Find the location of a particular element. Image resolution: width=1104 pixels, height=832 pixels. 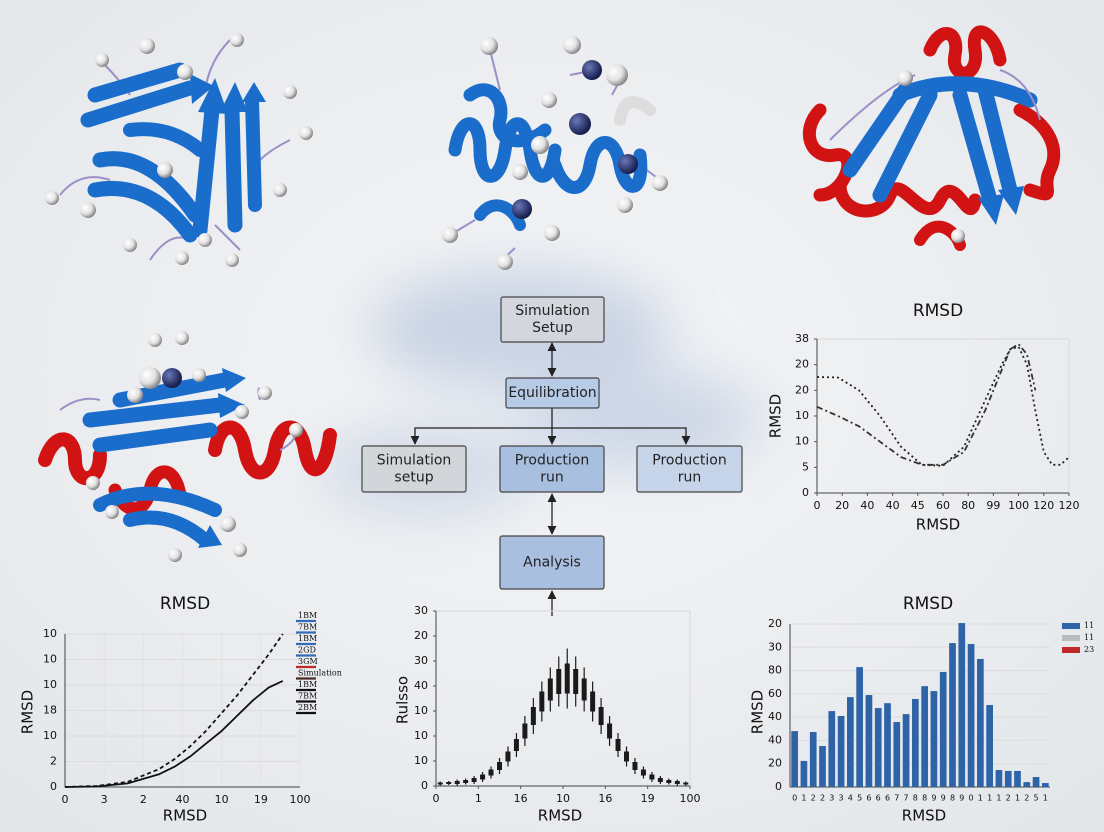

y-axis-label: RMSD is located at coordinates (28, 712).